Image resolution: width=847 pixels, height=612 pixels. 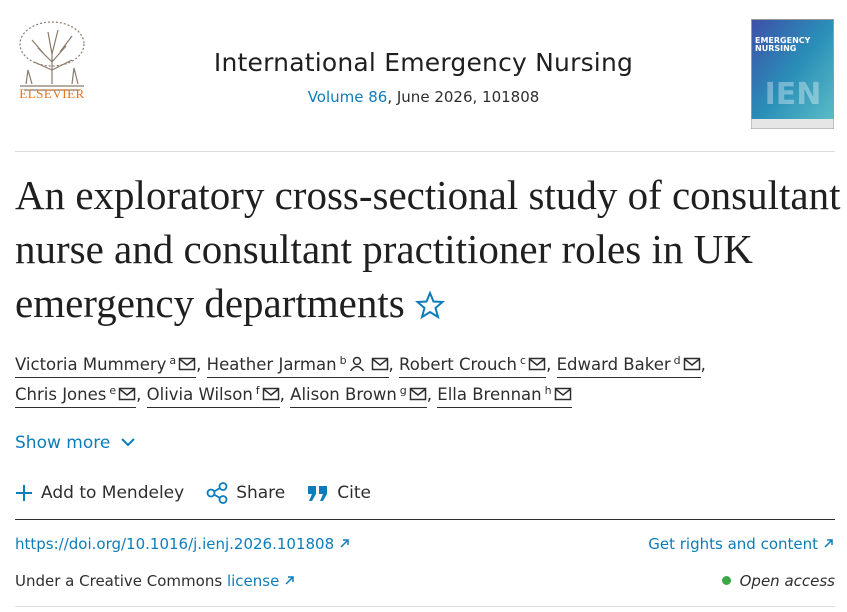 I want to click on mendeley-label: Add to Mendeley, so click(x=113, y=493).